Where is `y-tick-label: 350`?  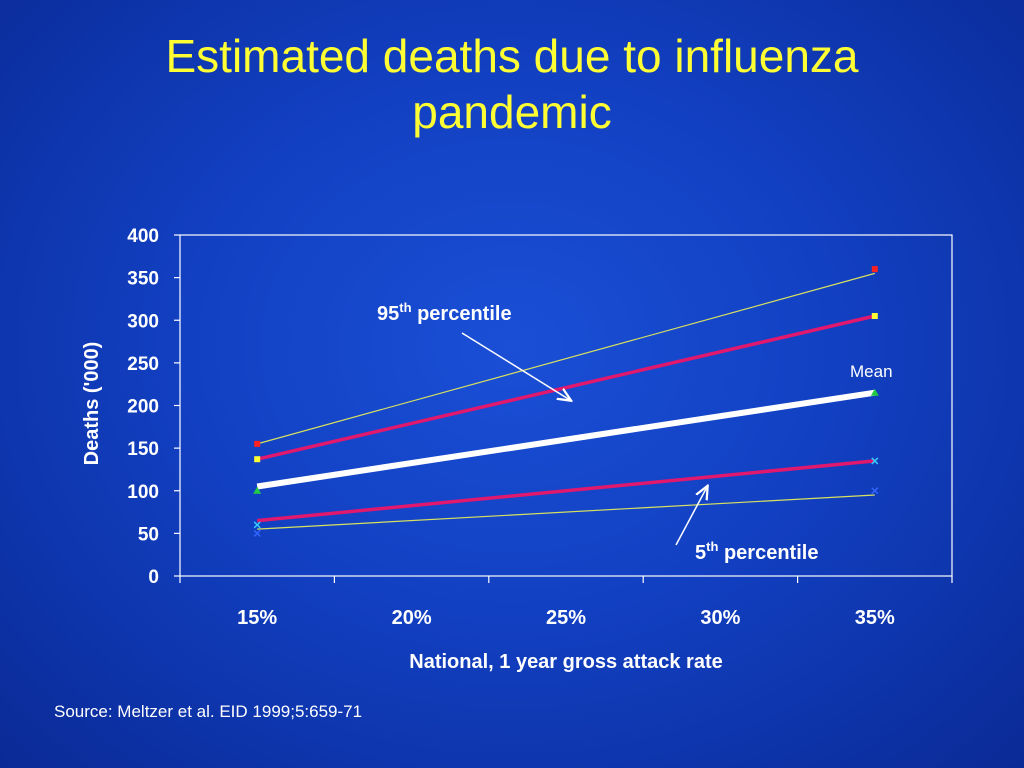
y-tick-label: 350 is located at coordinates (143, 279).